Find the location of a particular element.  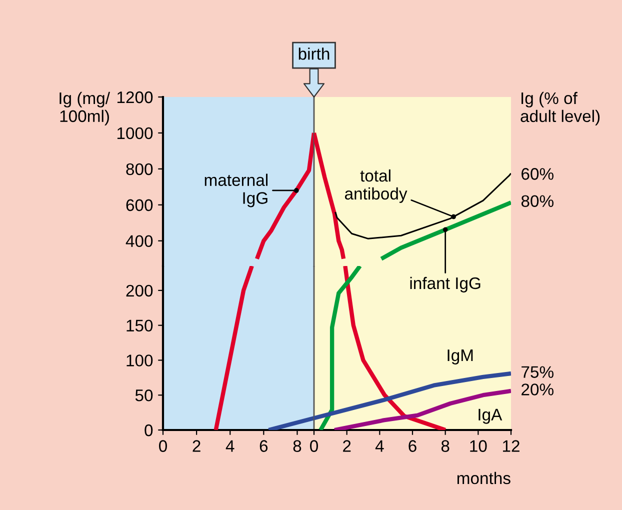

y-tick-label: 400 is located at coordinates (139, 241).